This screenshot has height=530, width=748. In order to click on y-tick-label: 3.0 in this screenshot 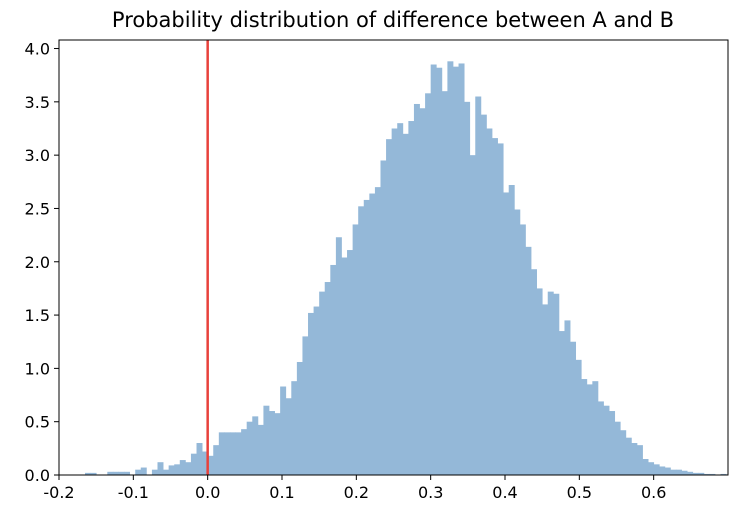, I will do `click(37, 155)`.